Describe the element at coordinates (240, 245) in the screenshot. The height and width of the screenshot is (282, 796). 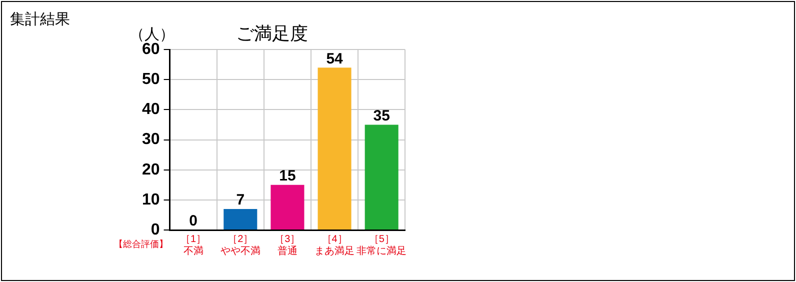
I see `x-tick-label: ［2］やや不満` at that location.